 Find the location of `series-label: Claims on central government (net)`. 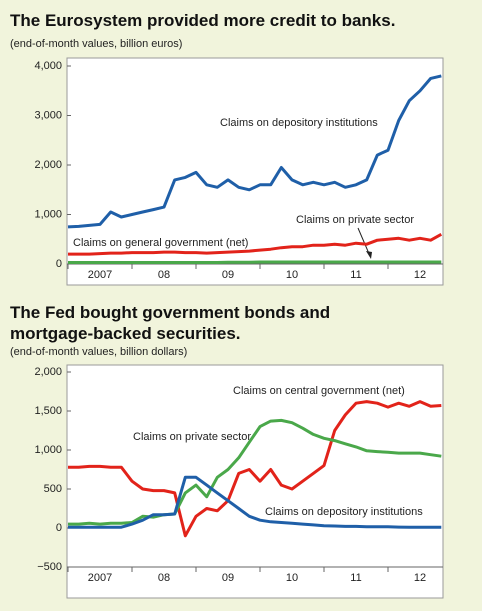

series-label: Claims on central government (net) is located at coordinates (319, 391).